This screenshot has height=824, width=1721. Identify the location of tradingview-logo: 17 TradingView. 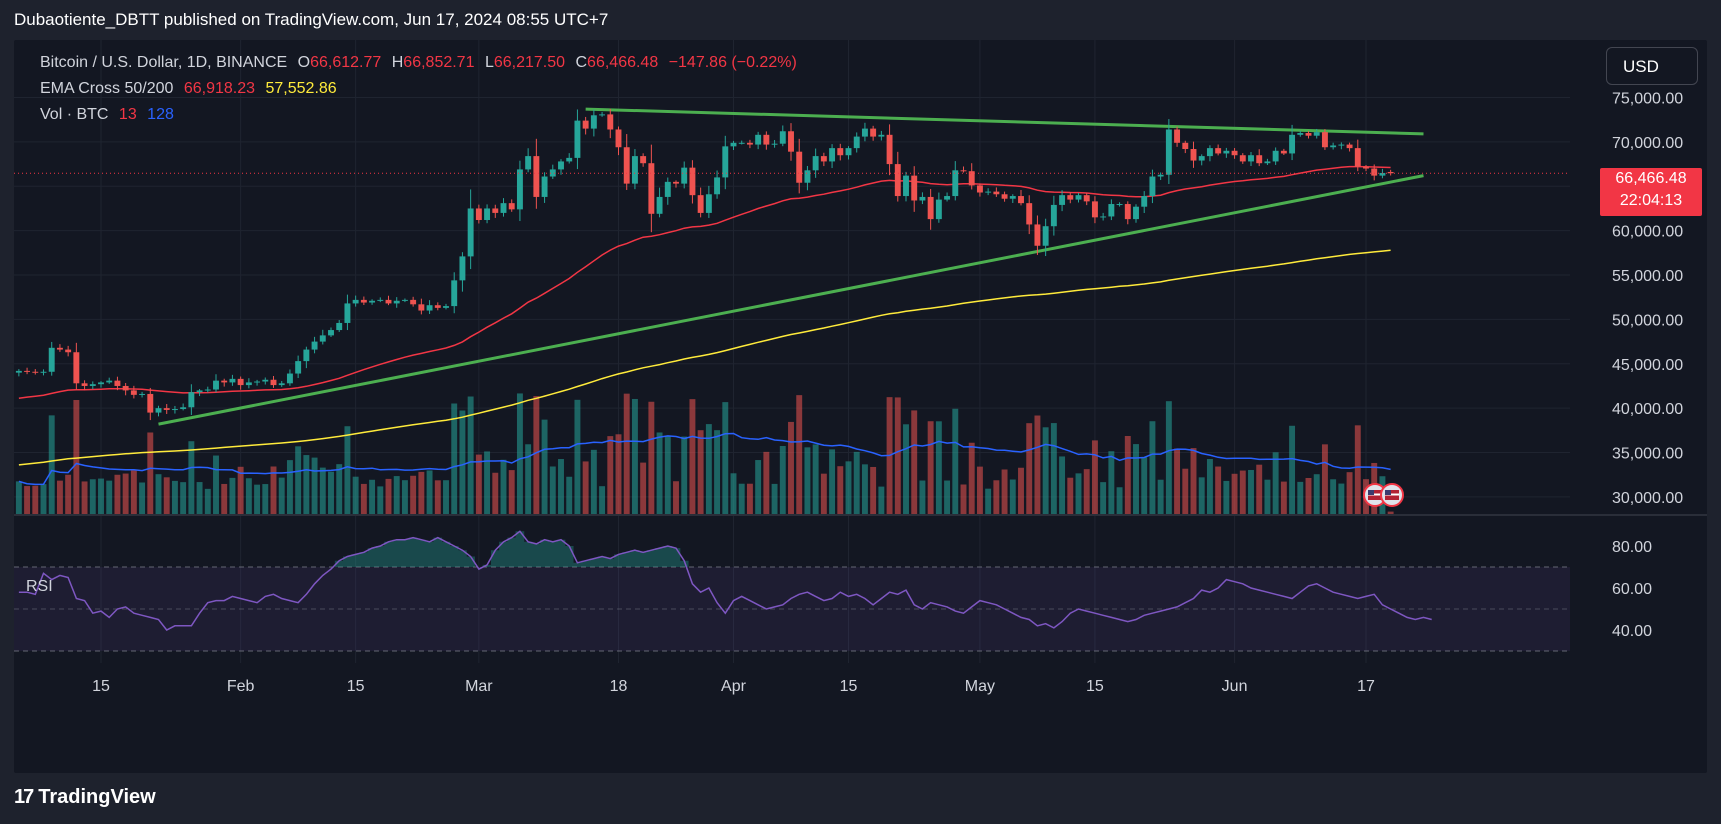
(85, 797).